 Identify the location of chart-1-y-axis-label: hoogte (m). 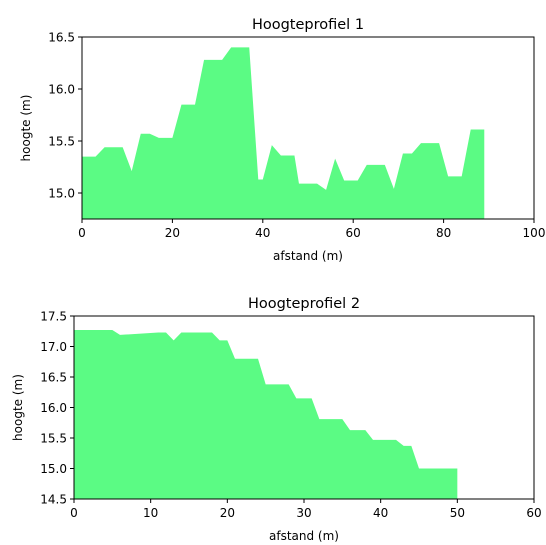
(26, 128).